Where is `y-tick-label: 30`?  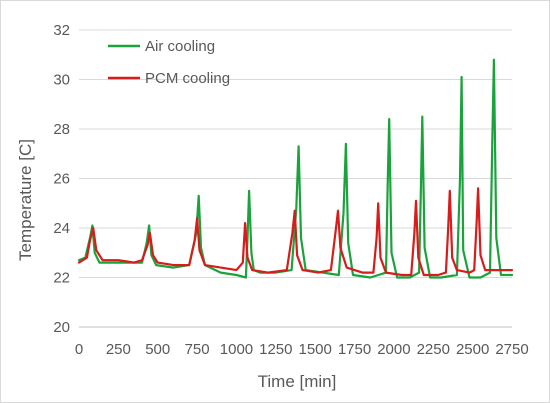
y-tick-label: 30 is located at coordinates (61, 80).